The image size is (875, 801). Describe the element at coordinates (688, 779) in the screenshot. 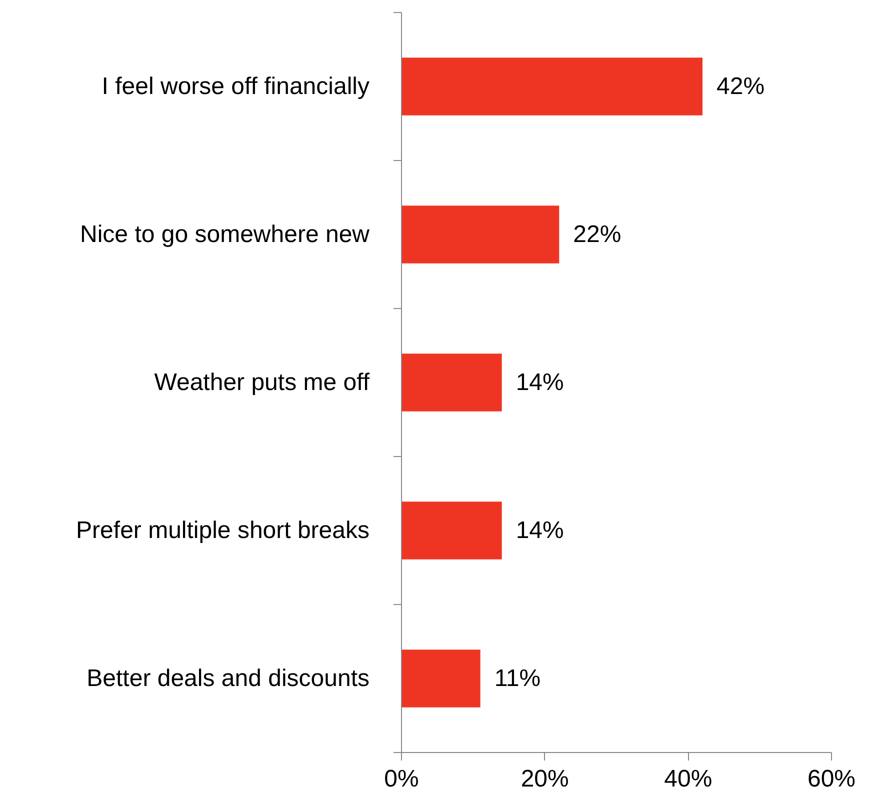

I see `x-tick-label: 40%` at that location.